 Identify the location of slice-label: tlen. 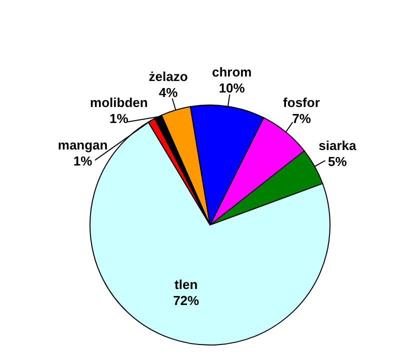
(186, 284).